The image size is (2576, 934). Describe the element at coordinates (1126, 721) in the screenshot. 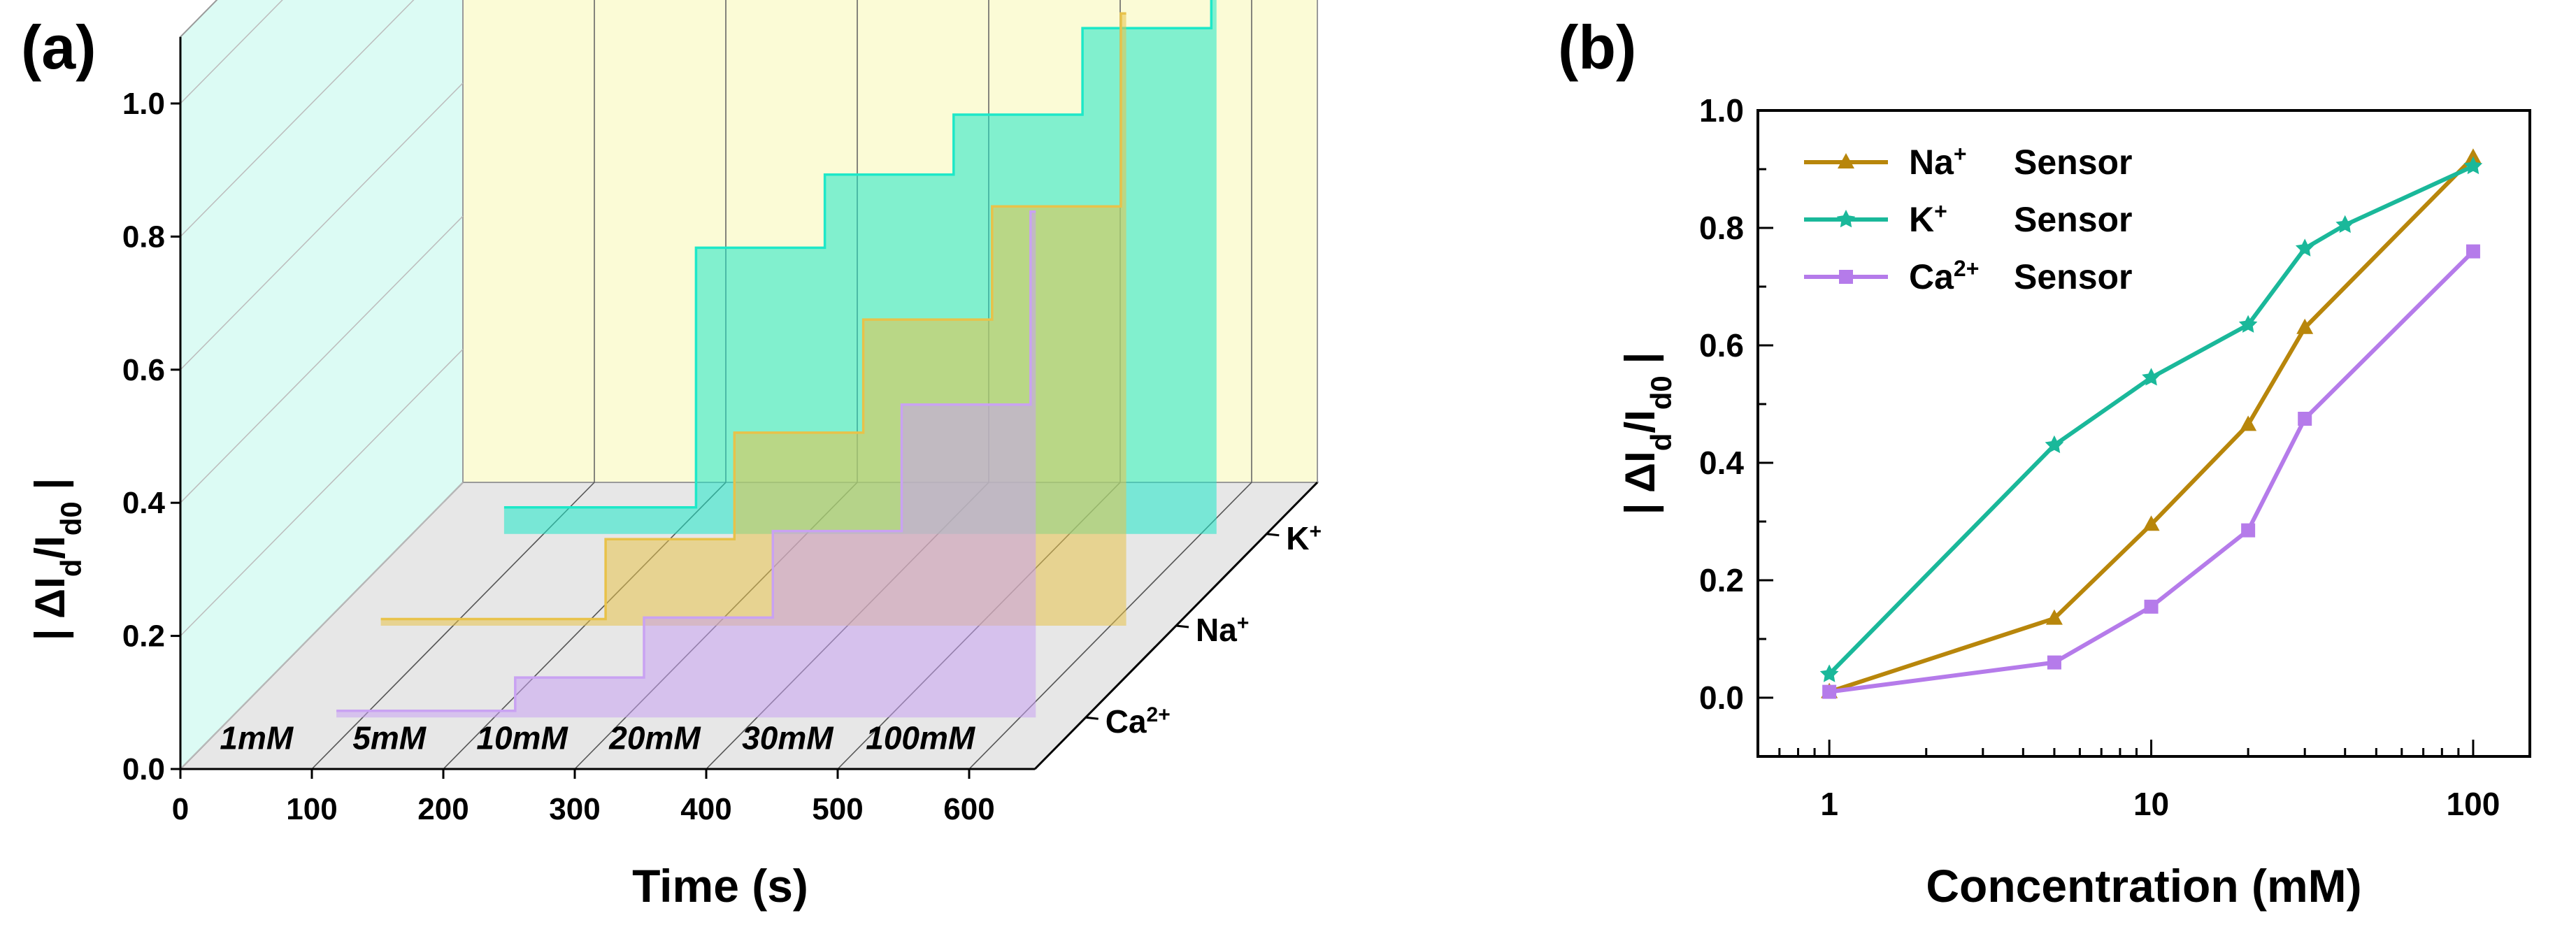

I see `depth-label-ion: Ca` at that location.